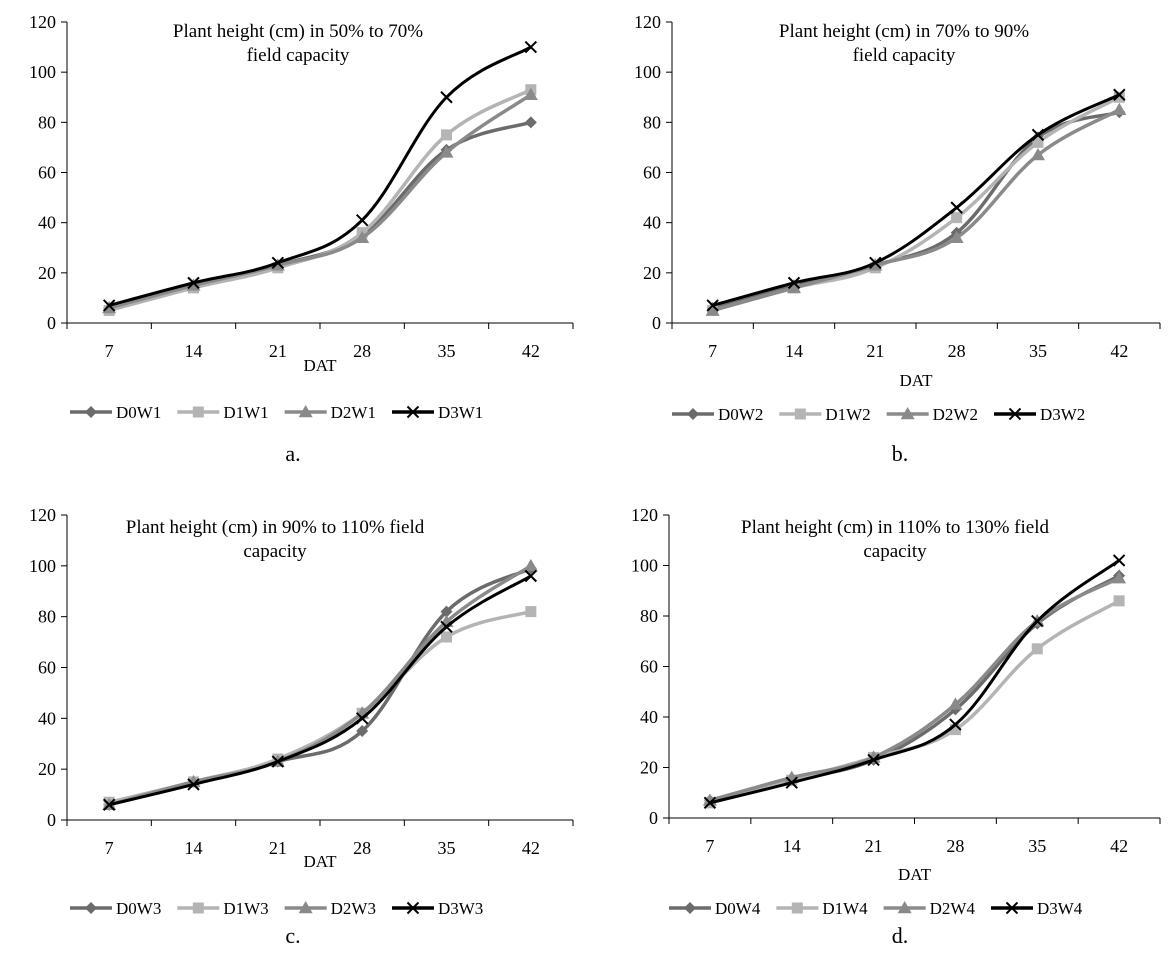 The width and height of the screenshot is (1172, 955). Describe the element at coordinates (42, 22) in the screenshot. I see `y-tick-label-a-6: 120` at that location.